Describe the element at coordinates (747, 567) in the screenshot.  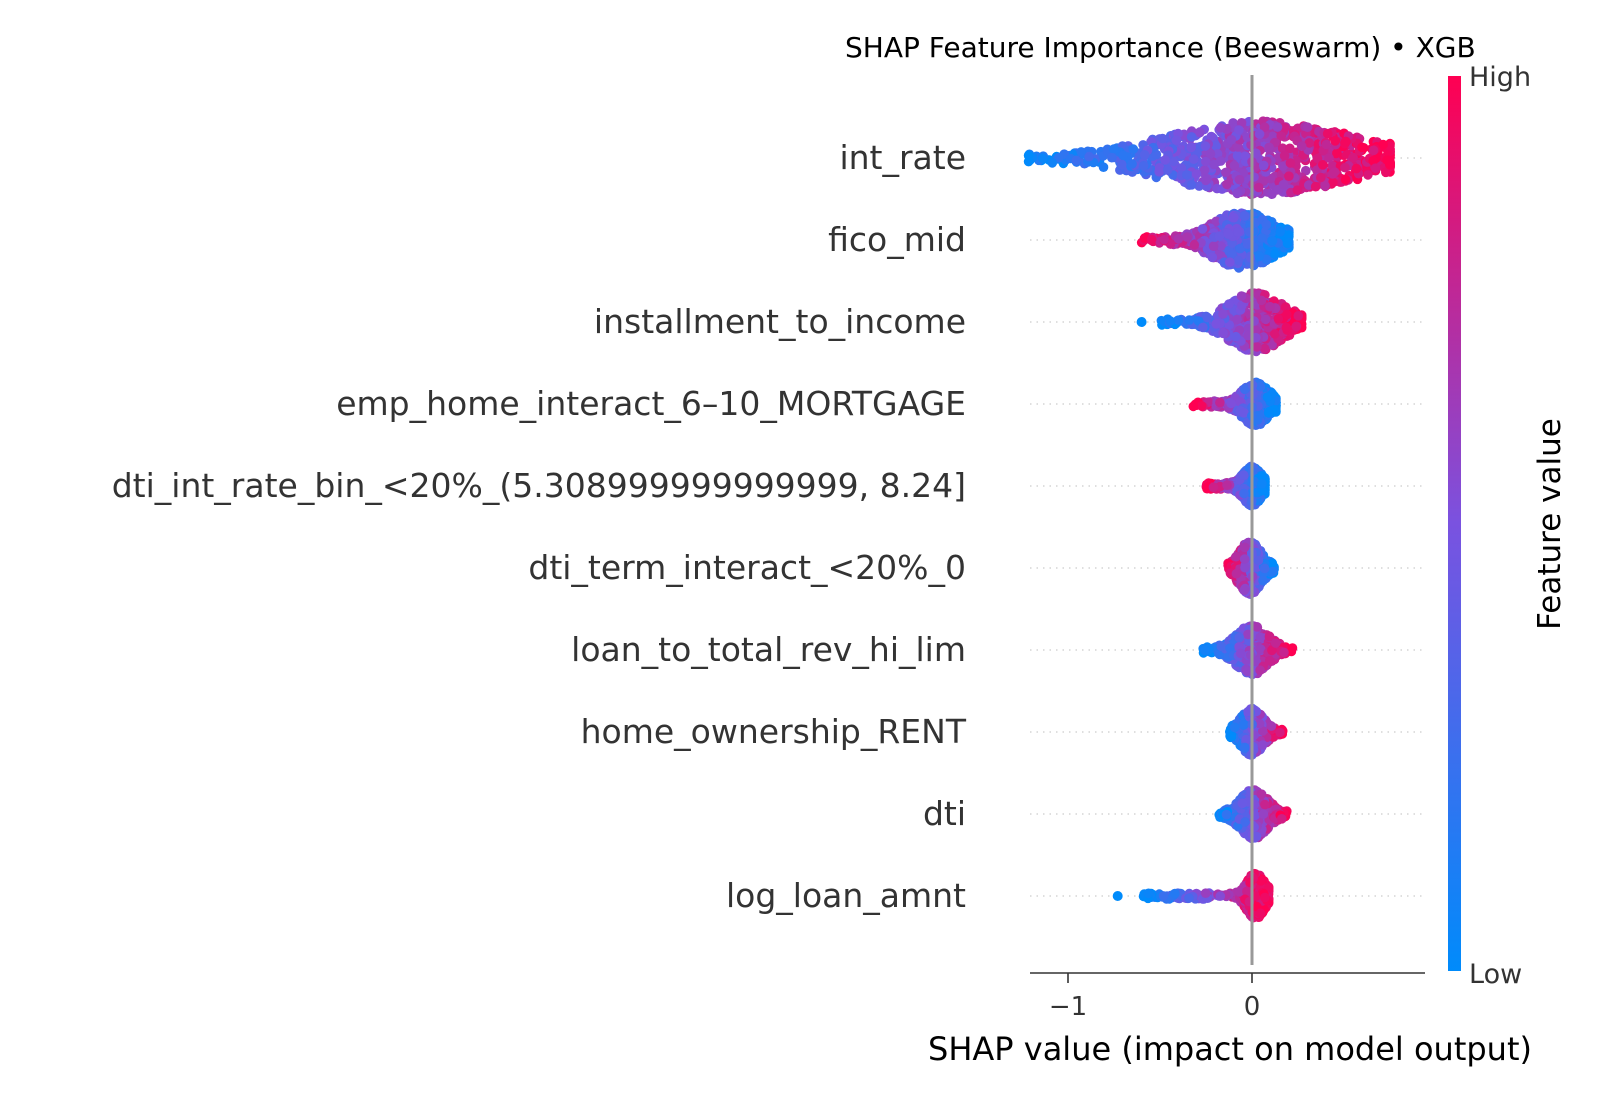
I see `feature-label: dti_term_interact_<20%_0` at that location.